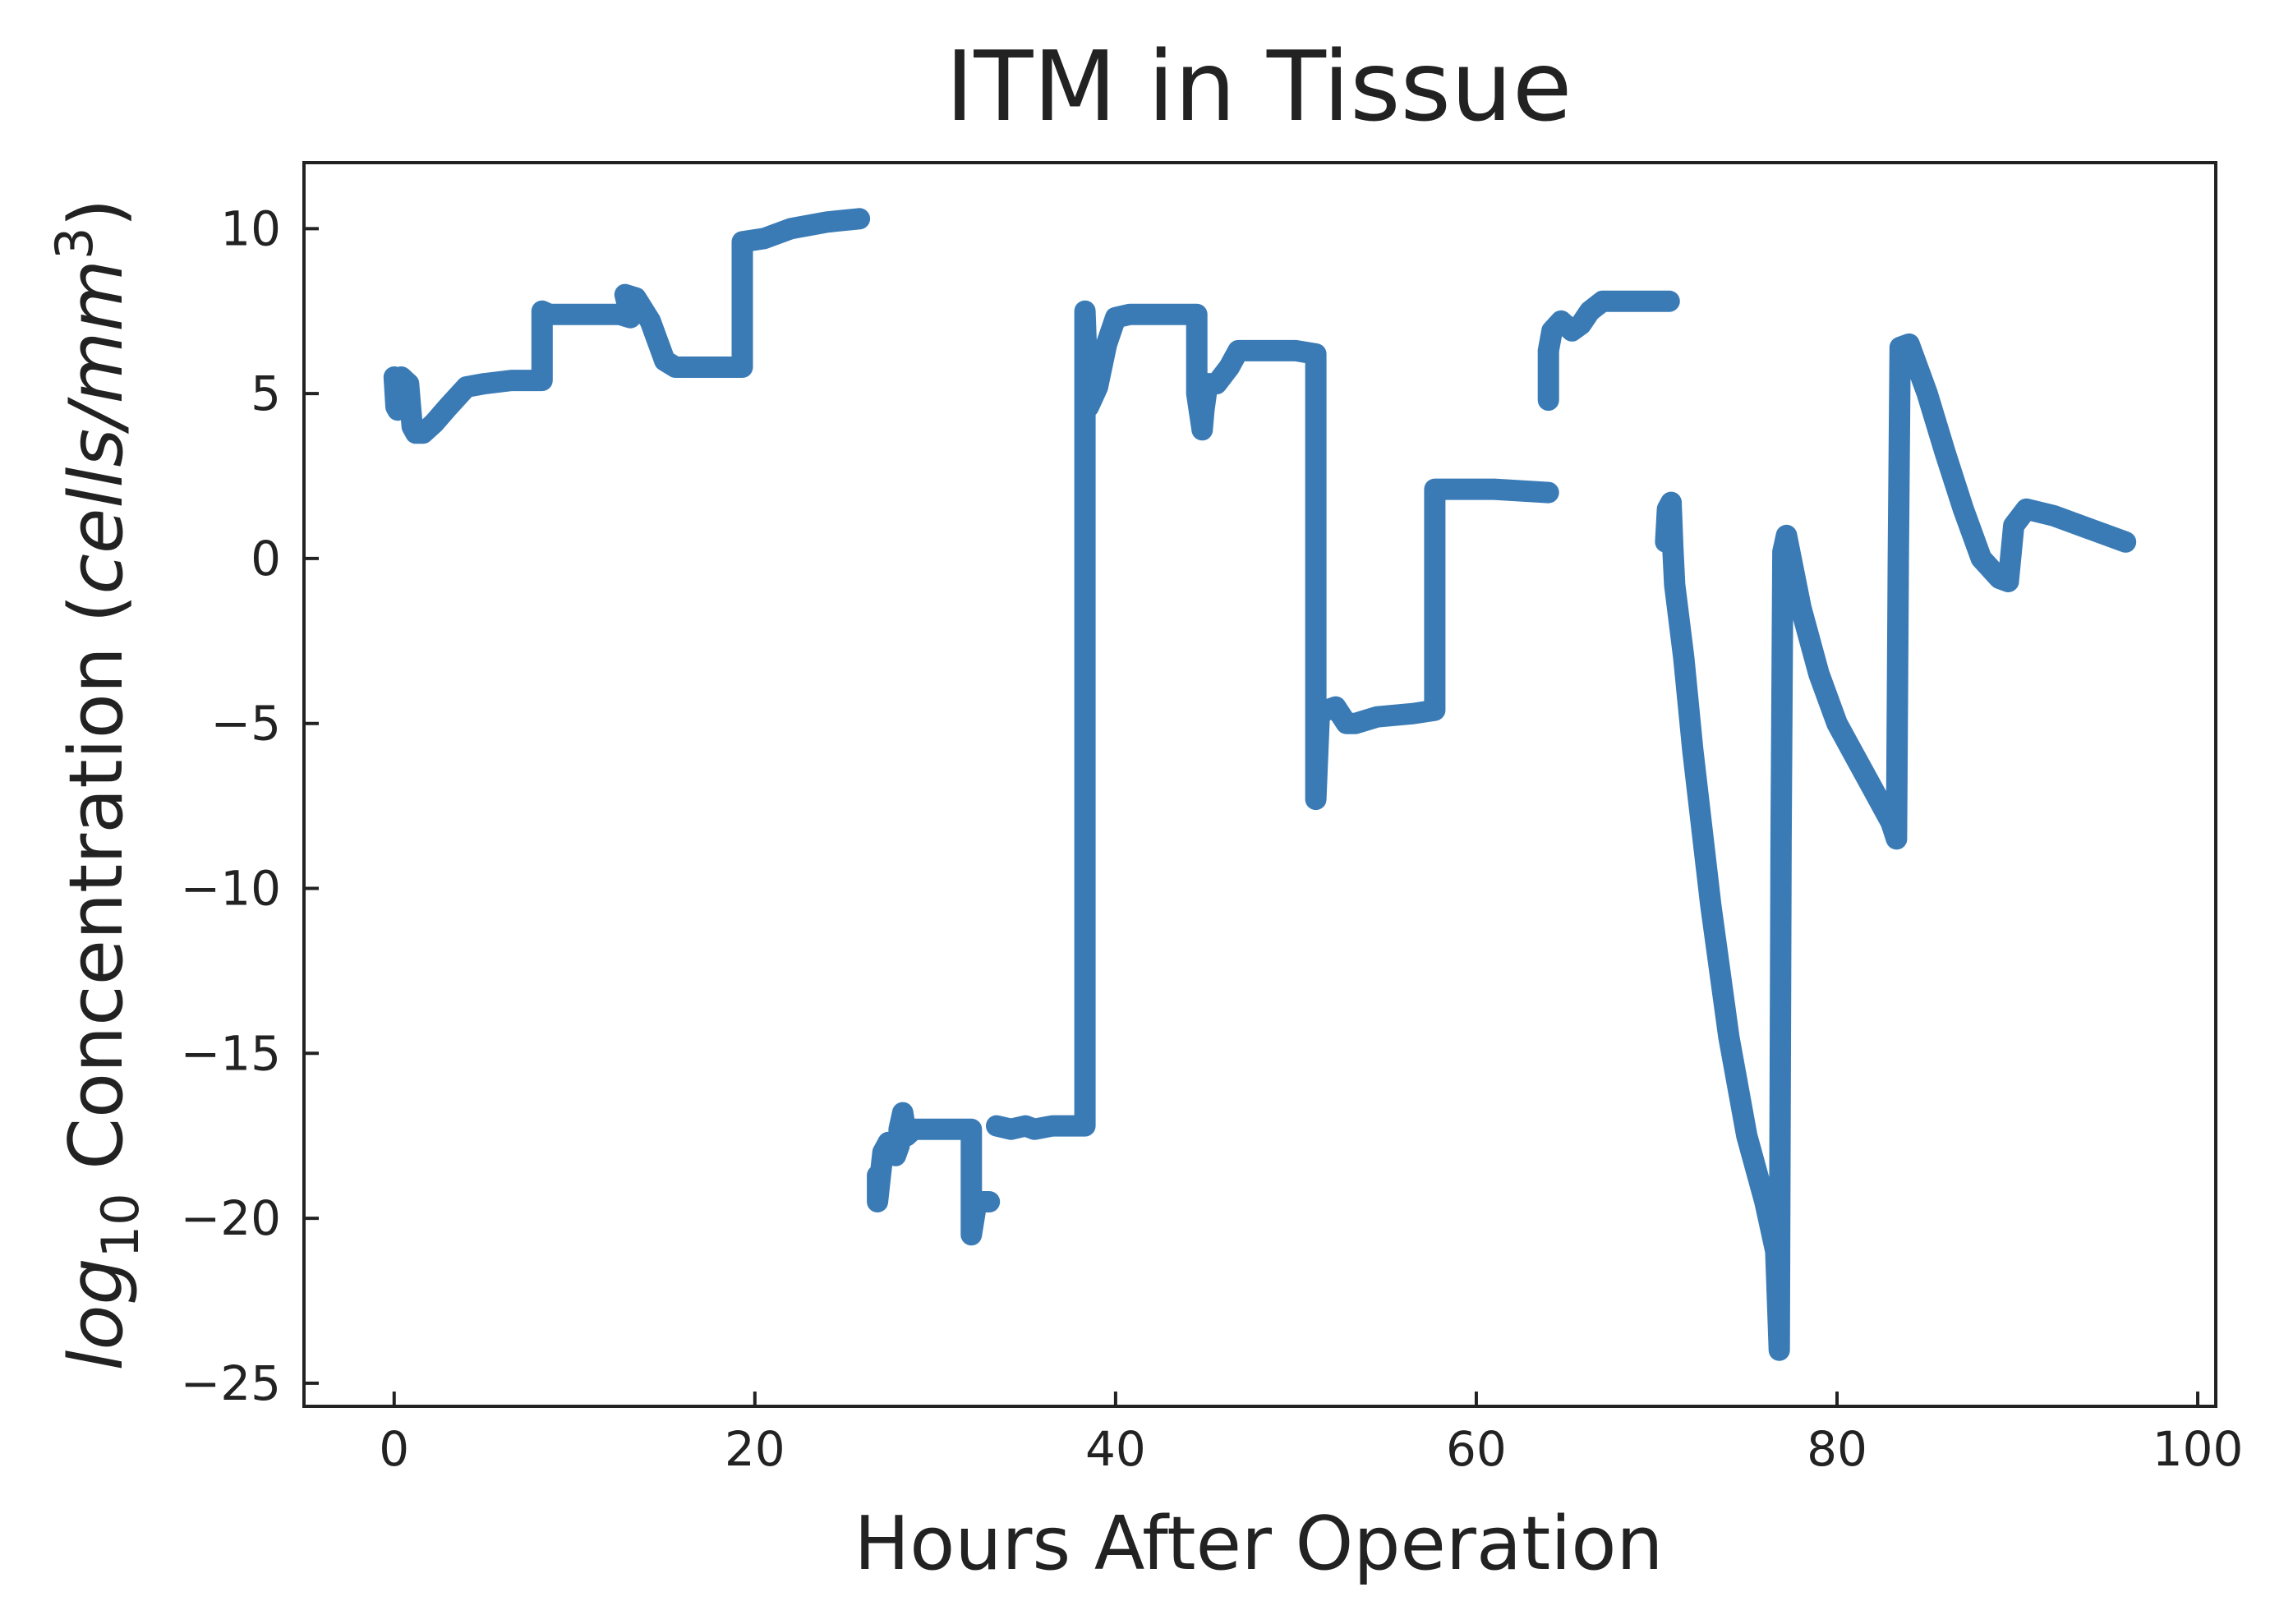 This screenshot has width=2293, height=1624. Describe the element at coordinates (1837, 1449) in the screenshot. I see `x-tick-label: 80` at that location.